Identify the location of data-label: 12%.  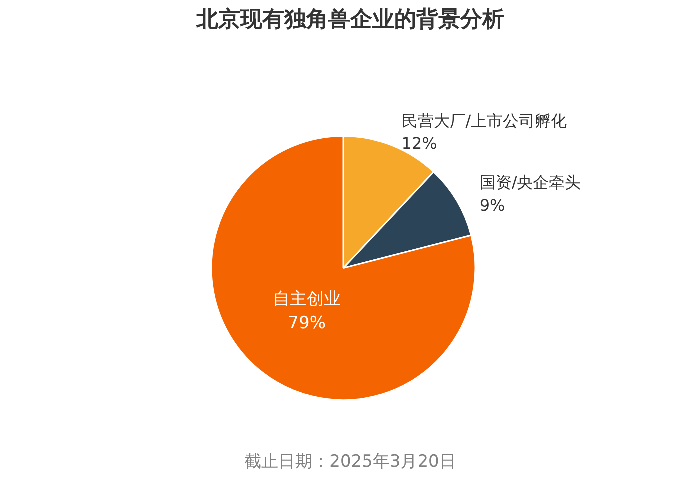
(420, 144).